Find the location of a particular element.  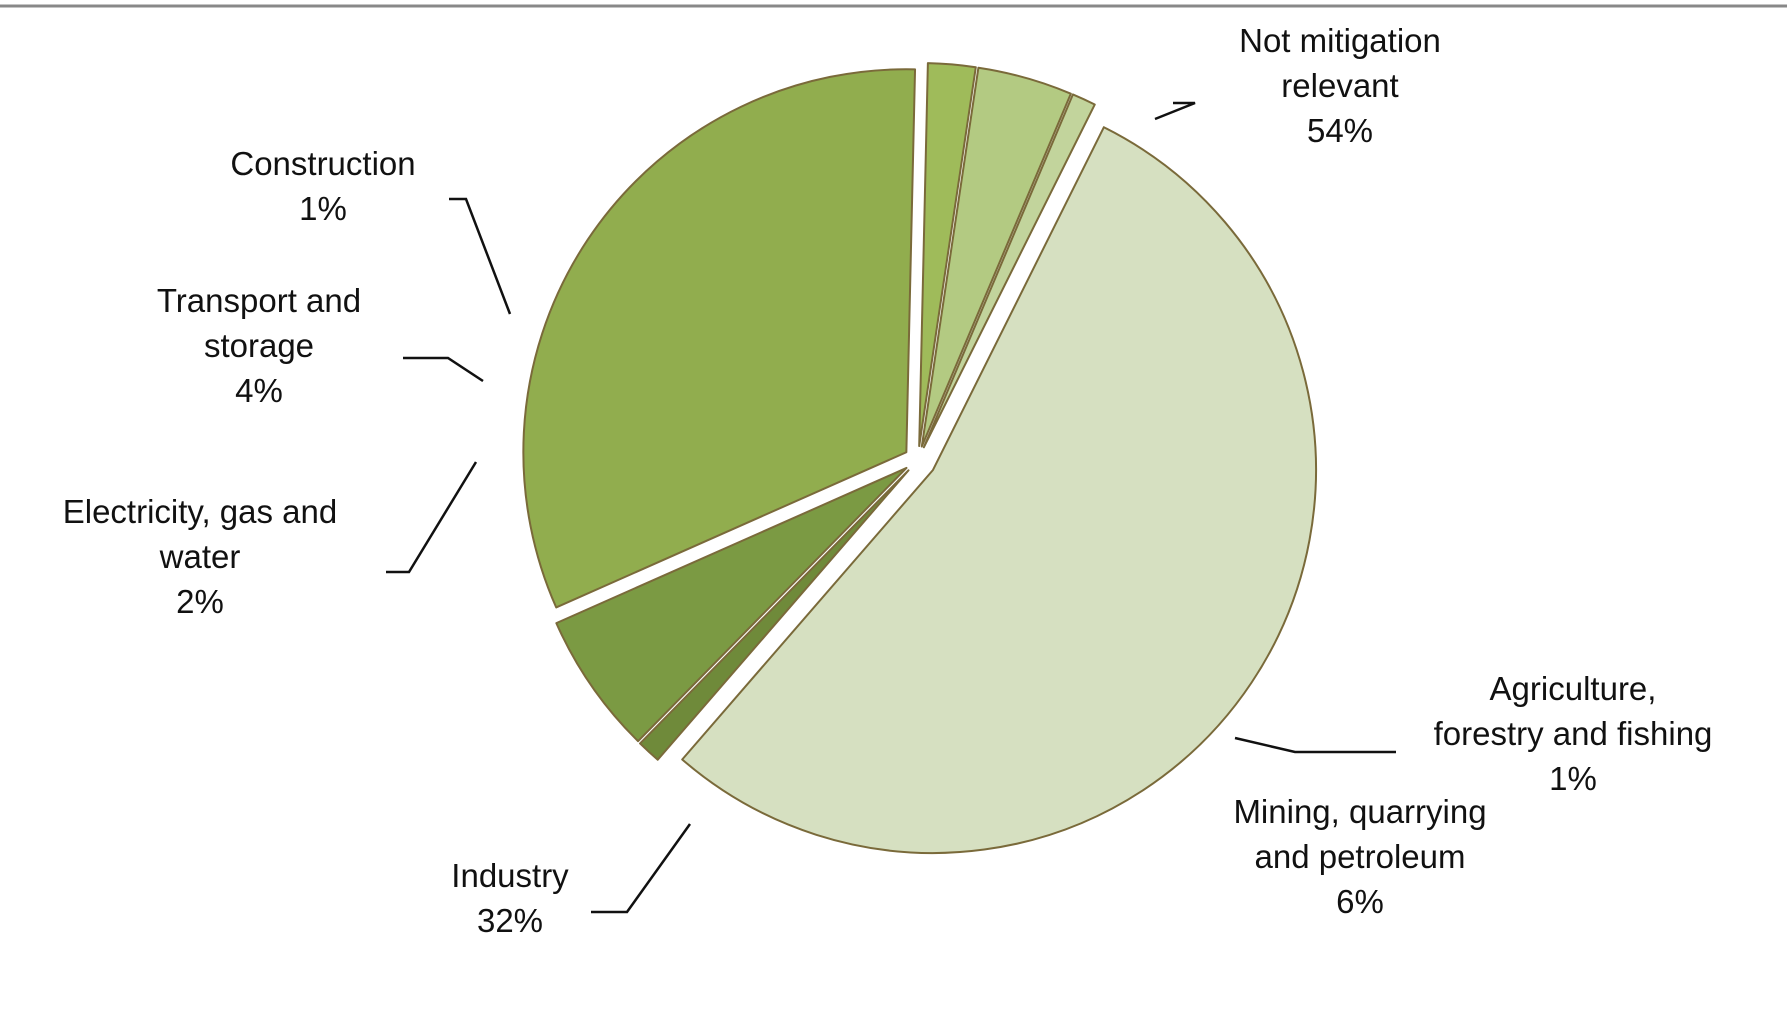

slice-label-line: and petroleum is located at coordinates (1360, 856).